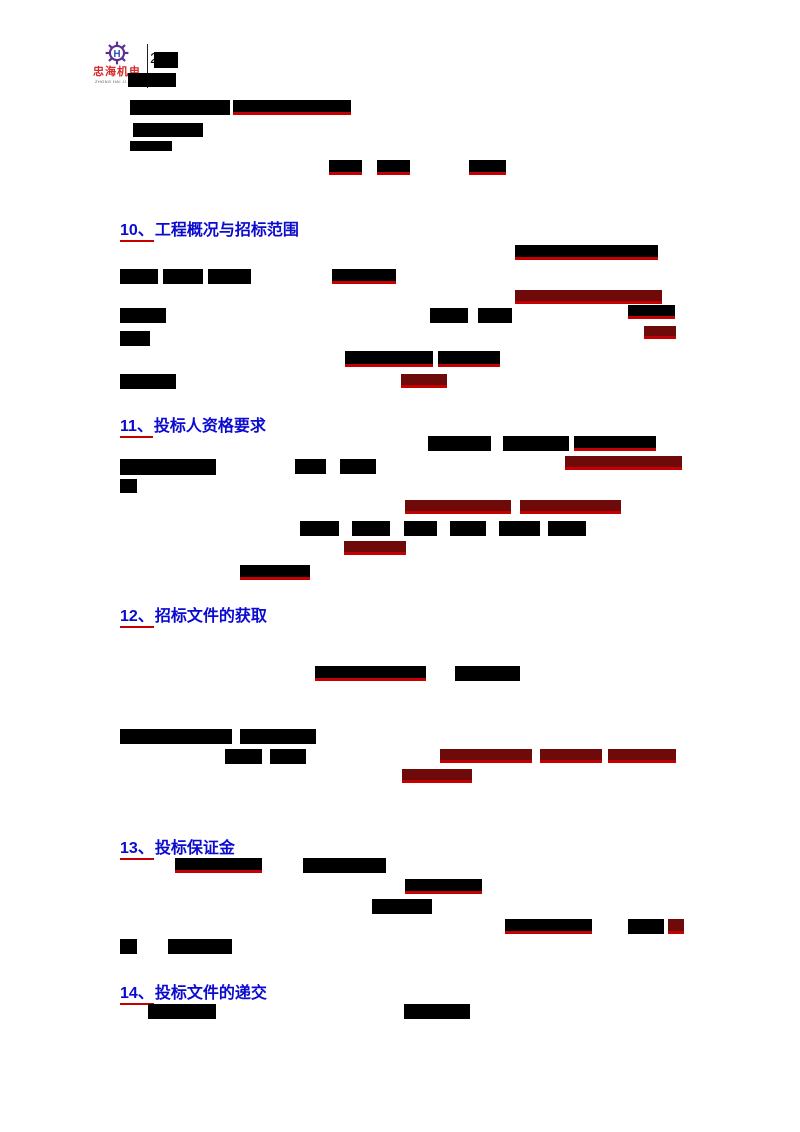  Describe the element at coordinates (136, 428) in the screenshot. I see `section-number: 11、` at that location.